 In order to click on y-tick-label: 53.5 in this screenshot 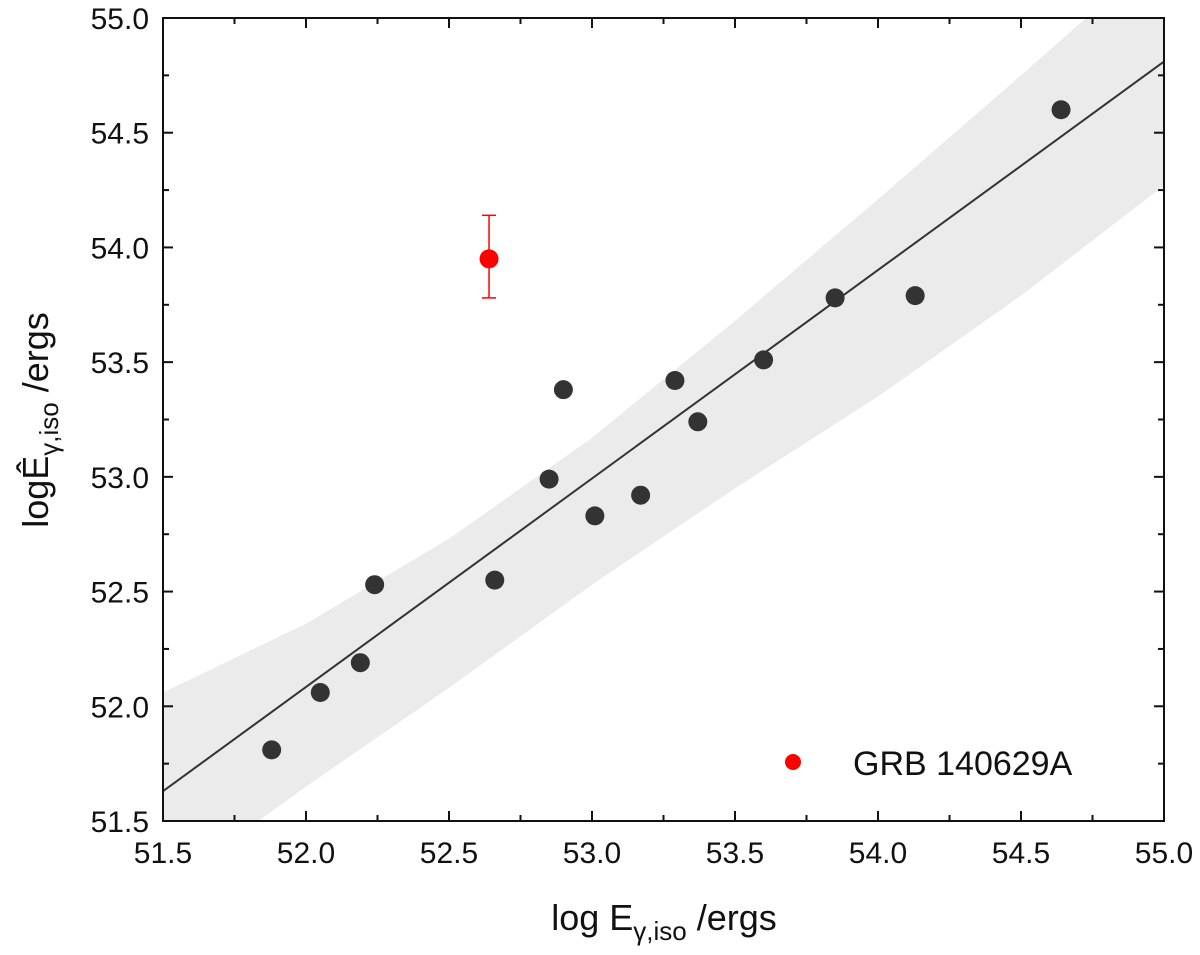, I will do `click(120, 363)`.